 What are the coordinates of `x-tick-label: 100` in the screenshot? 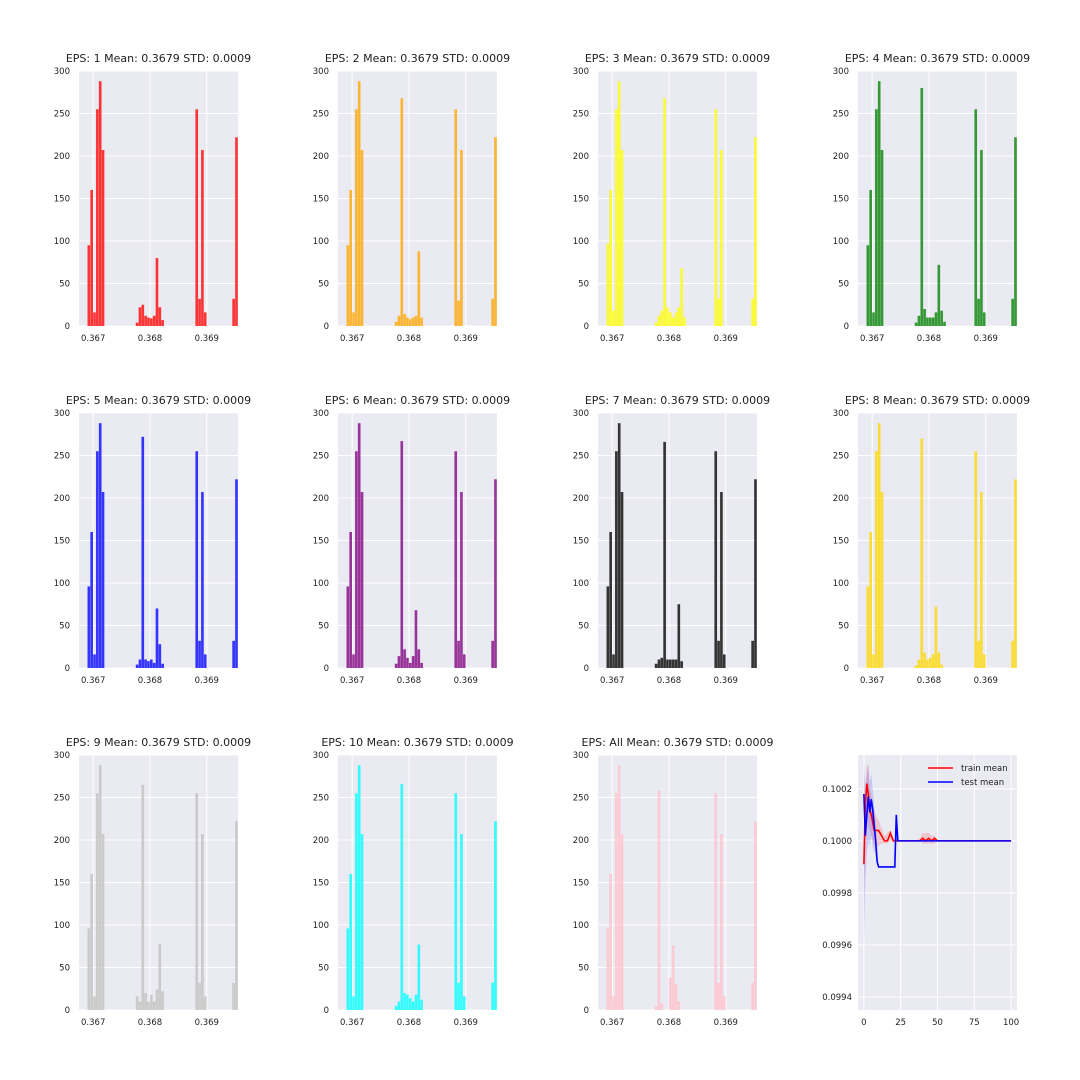 It's located at (1011, 1023).